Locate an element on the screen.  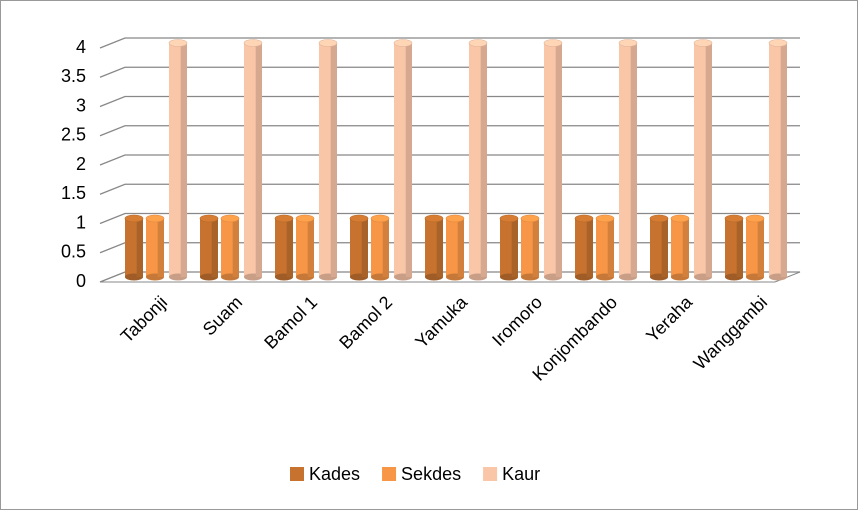
y-tick-label: 0 is located at coordinates (81, 281).